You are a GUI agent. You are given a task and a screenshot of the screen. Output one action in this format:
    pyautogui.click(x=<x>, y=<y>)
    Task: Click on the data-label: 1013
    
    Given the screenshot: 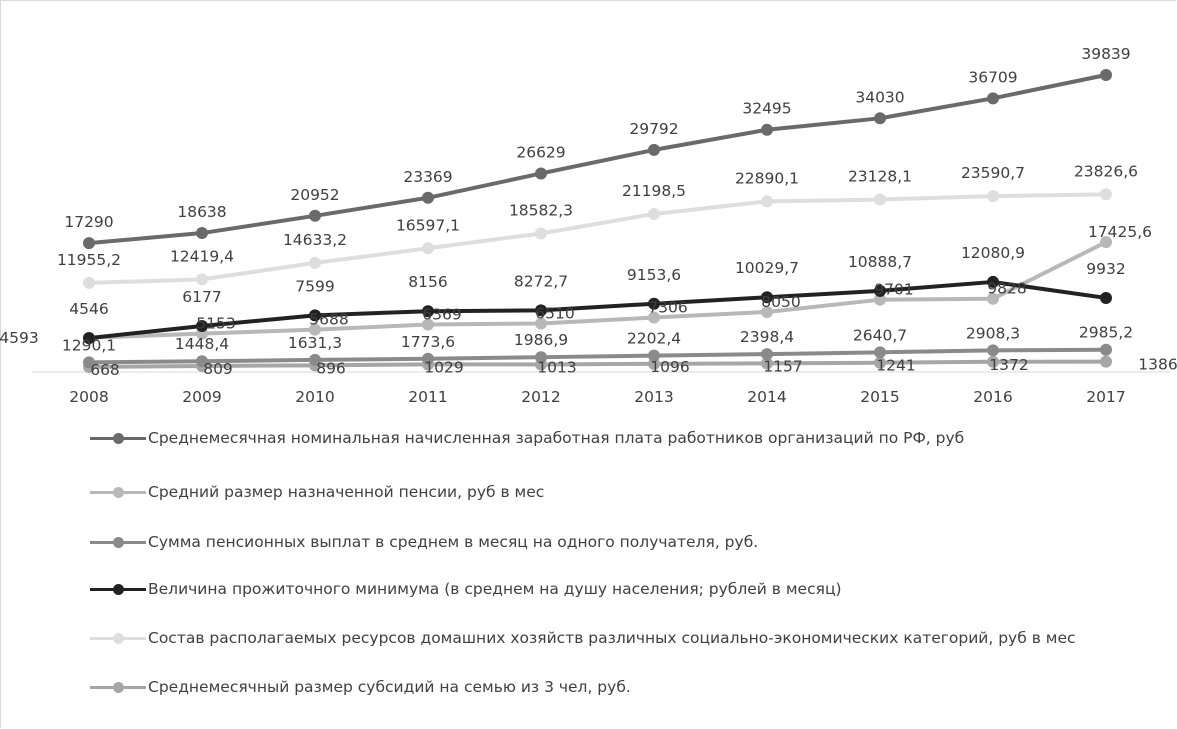 What is the action you would take?
    pyautogui.click(x=556, y=367)
    